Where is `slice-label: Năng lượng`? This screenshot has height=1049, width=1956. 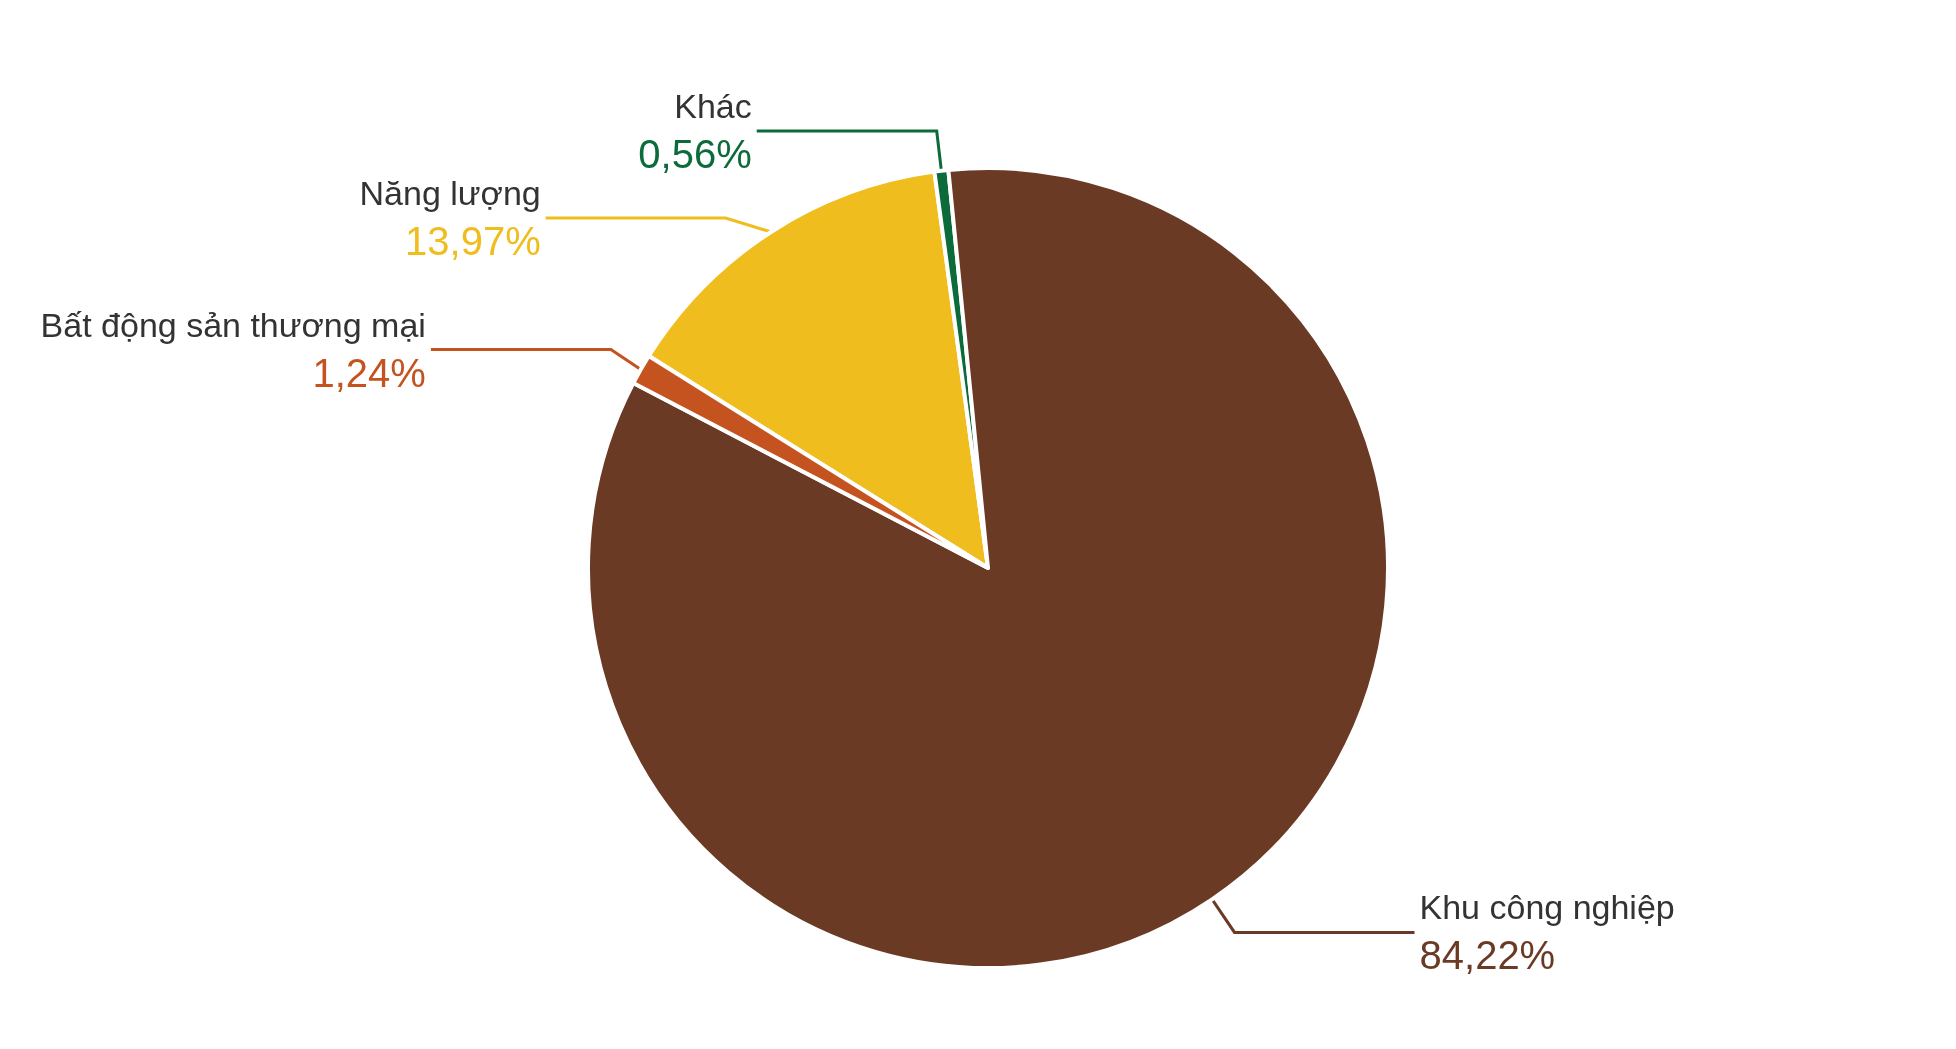 slice-label: Năng lượng is located at coordinates (450, 193).